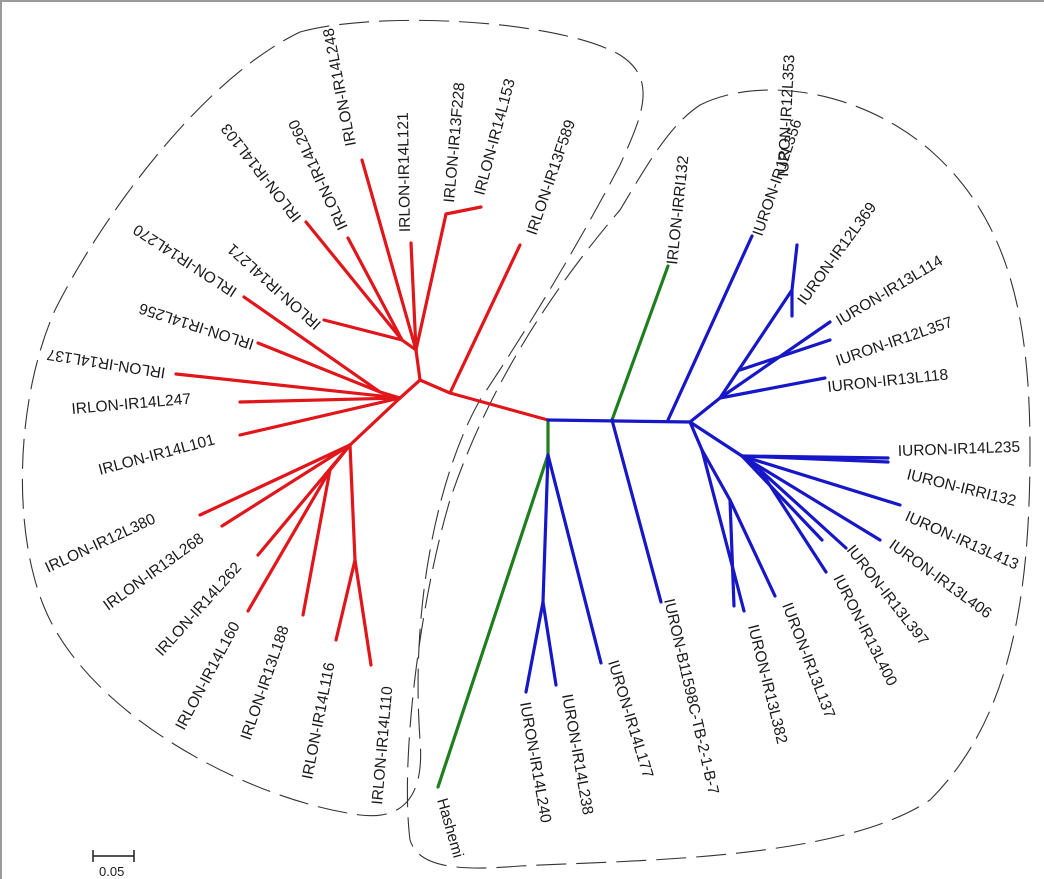  What do you see at coordinates (318, 721) in the screenshot?
I see `taxon-label: IRLON-IR14L116` at bounding box center [318, 721].